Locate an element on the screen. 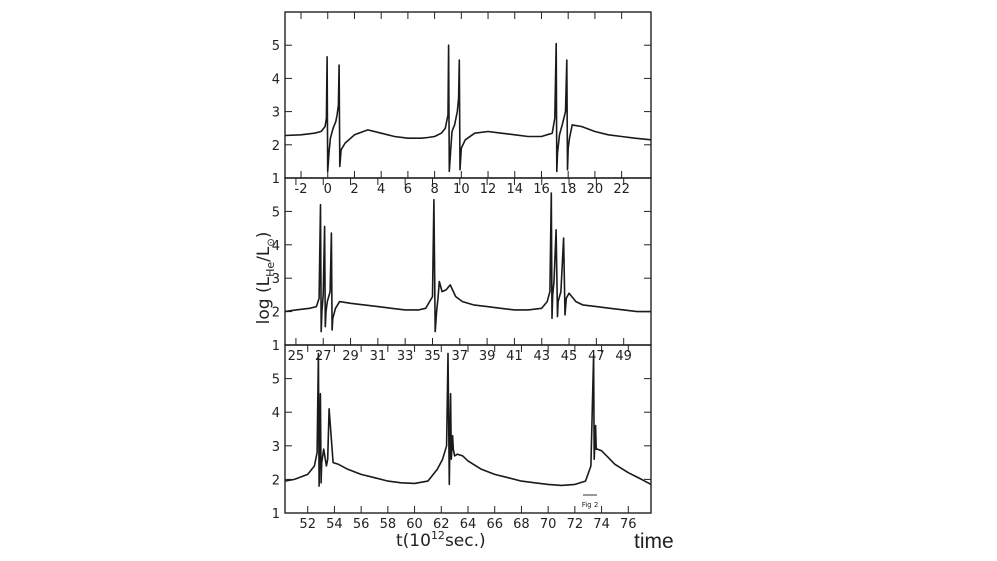  x-tick-label: 33 is located at coordinates (405, 356).